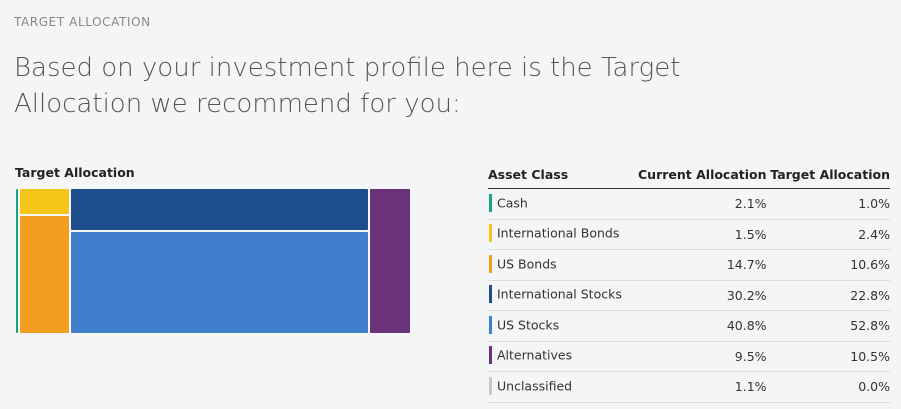  I want to click on us-stocks-tile, so click(220, 282).